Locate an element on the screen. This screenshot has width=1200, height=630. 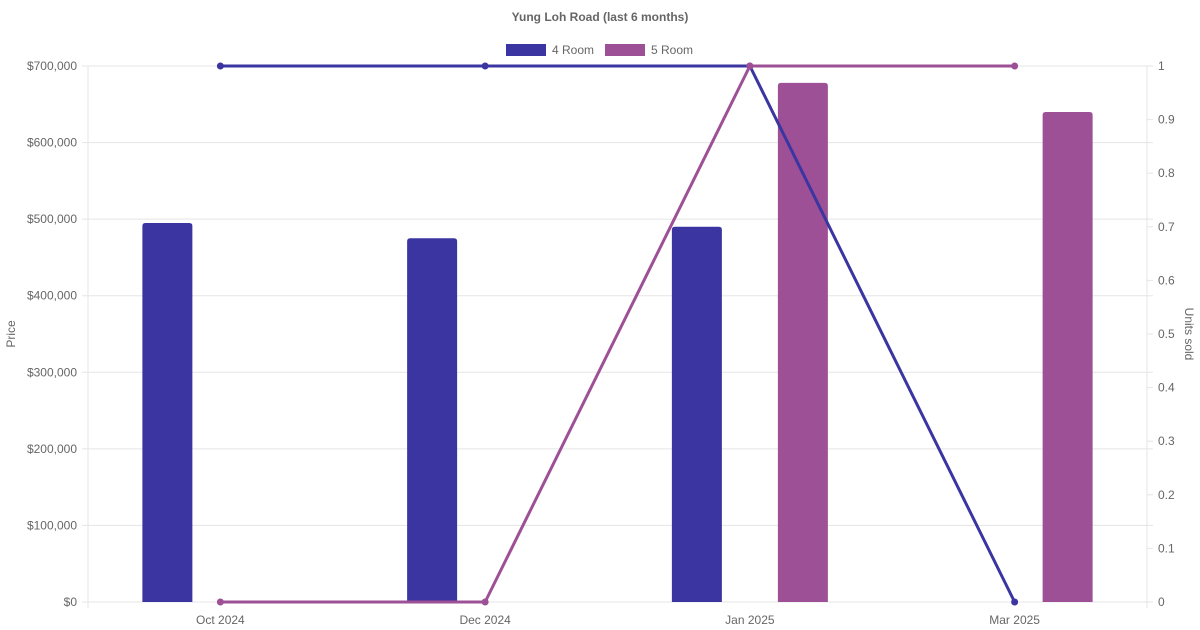
y-axis-right-title: Units sold is located at coordinates (1189, 334).